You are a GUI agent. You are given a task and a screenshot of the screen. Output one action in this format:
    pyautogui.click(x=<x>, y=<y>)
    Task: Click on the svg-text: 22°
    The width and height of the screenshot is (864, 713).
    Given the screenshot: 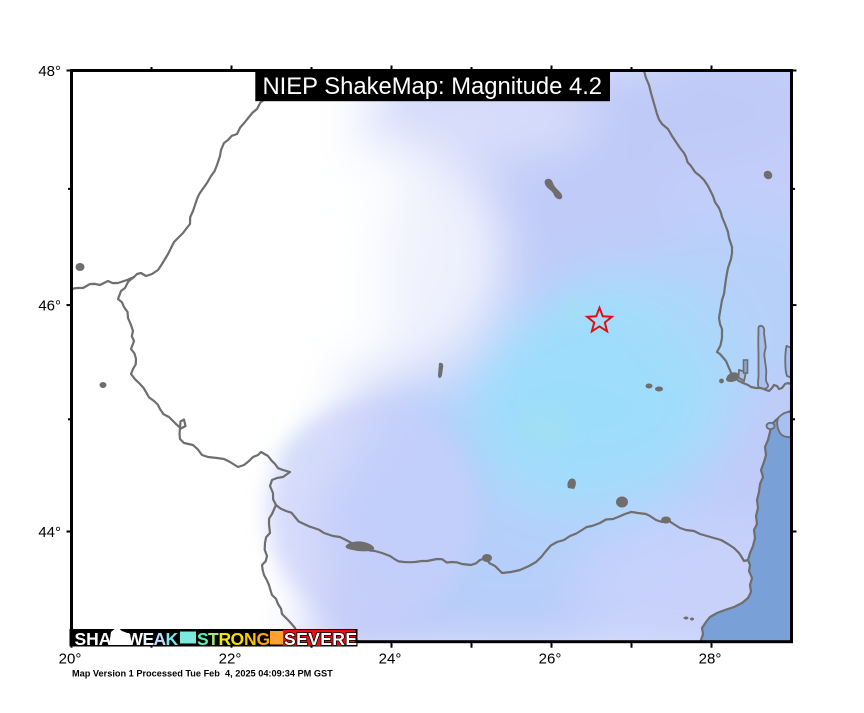 What is the action you would take?
    pyautogui.click(x=230, y=659)
    